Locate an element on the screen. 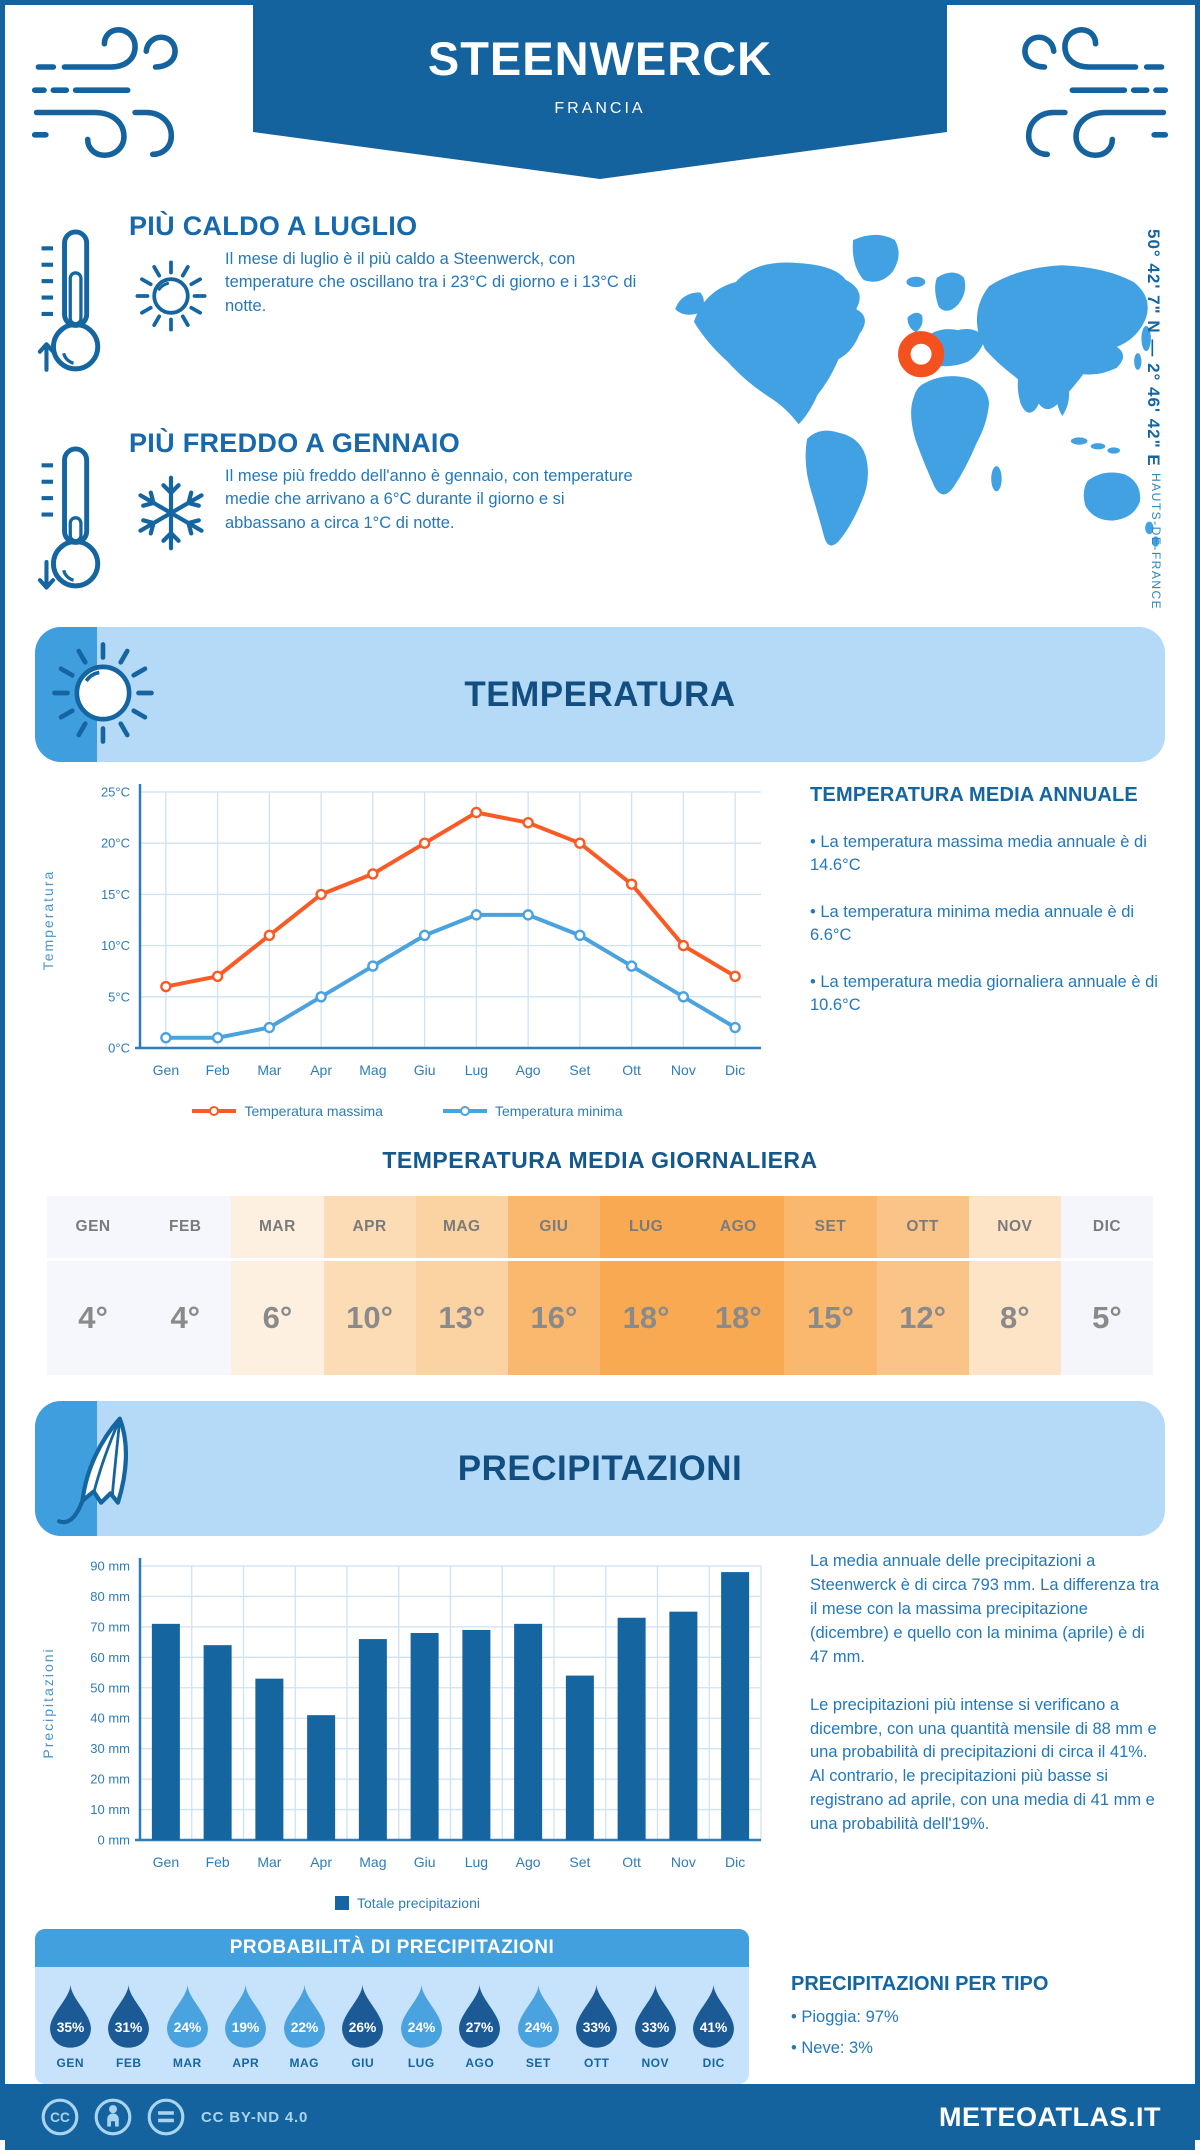 This screenshot has width=1200, height=2150. month-header: AGO is located at coordinates (738, 1228).